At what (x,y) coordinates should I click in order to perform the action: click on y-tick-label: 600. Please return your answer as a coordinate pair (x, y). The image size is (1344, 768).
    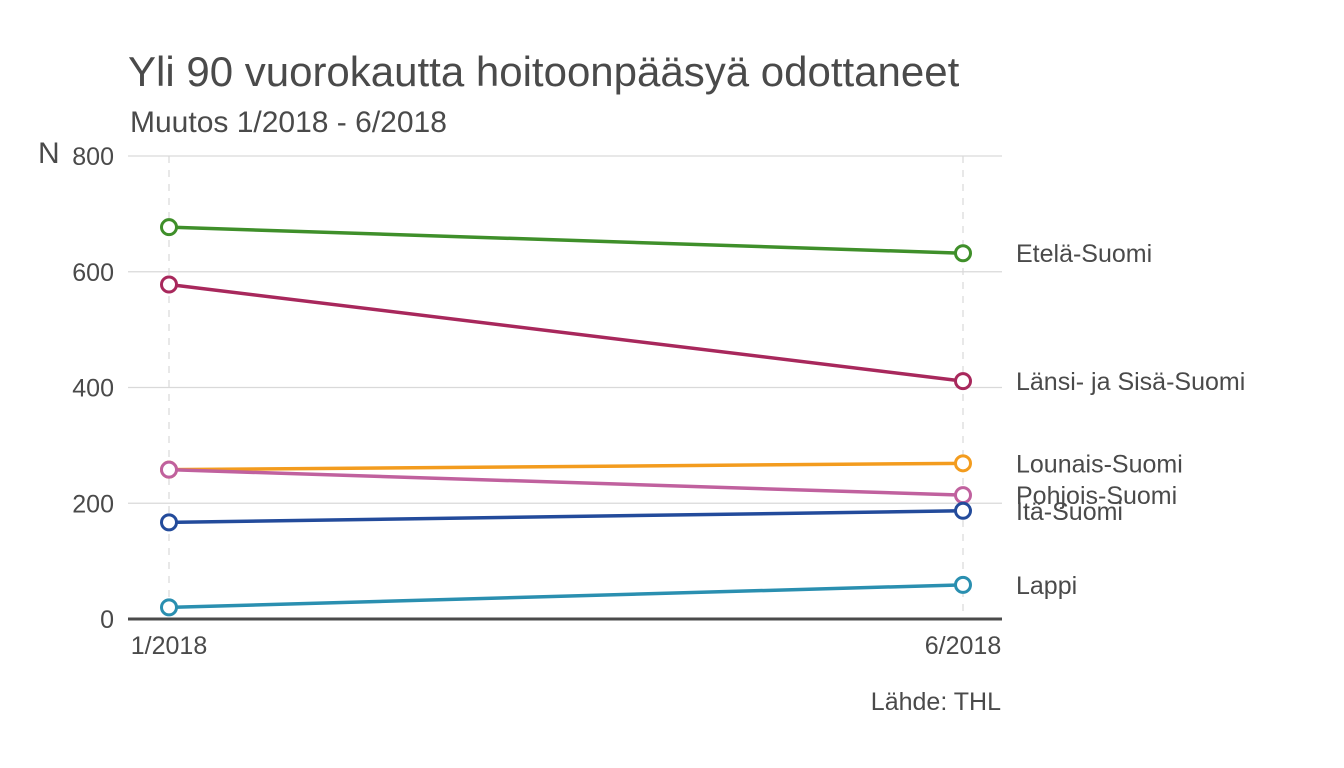
    Looking at the image, I should click on (93, 273).